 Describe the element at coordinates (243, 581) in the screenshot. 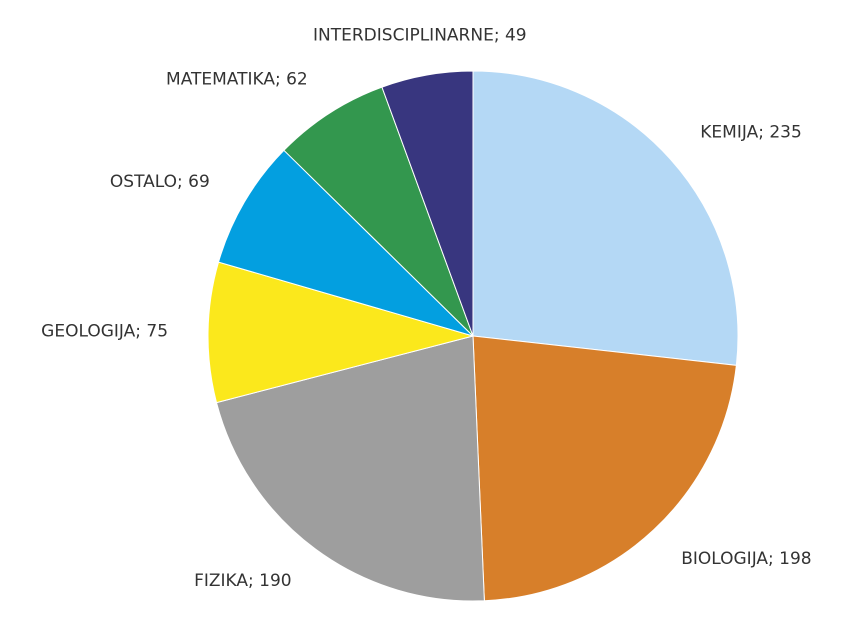

I see `data-label: FIZIKA; 190` at that location.